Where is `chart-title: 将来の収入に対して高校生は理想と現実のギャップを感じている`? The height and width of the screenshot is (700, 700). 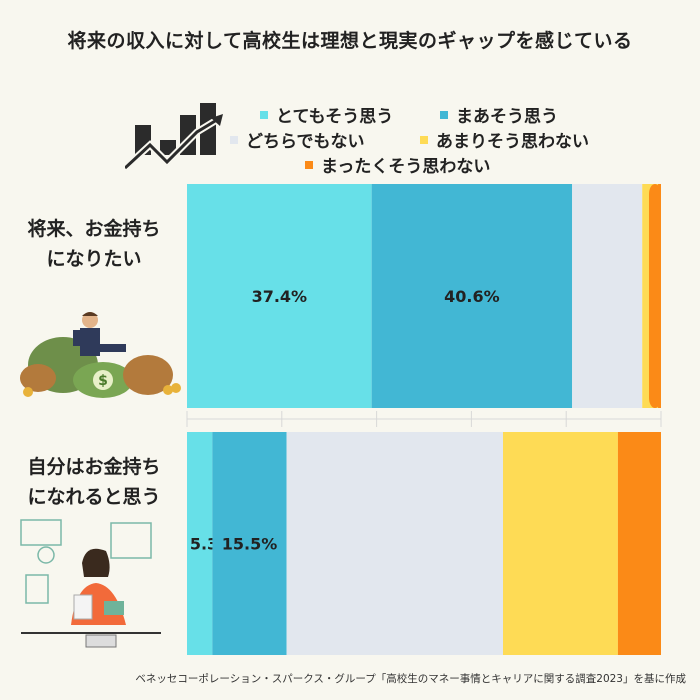
chart-title: 将来の収入に対して高校生は理想と現実のギャップを感じている is located at coordinates (350, 41).